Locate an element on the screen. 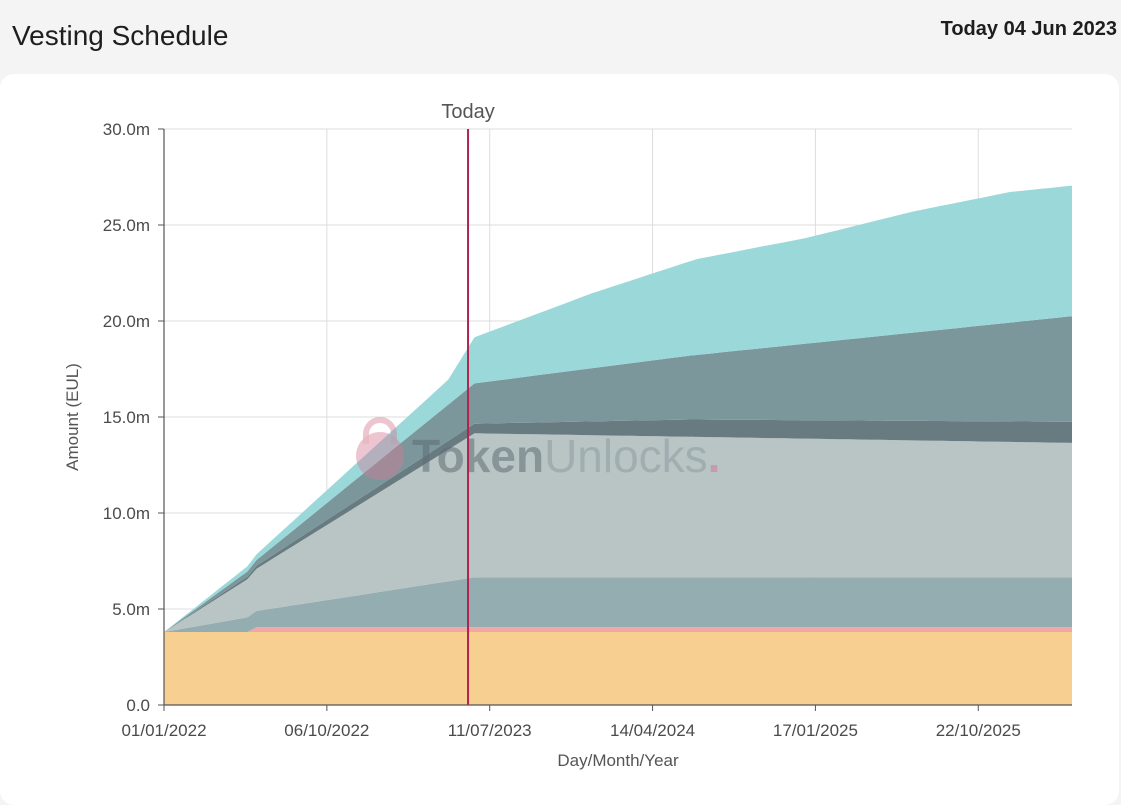  y-tick-label: 10.0m is located at coordinates (126, 513).